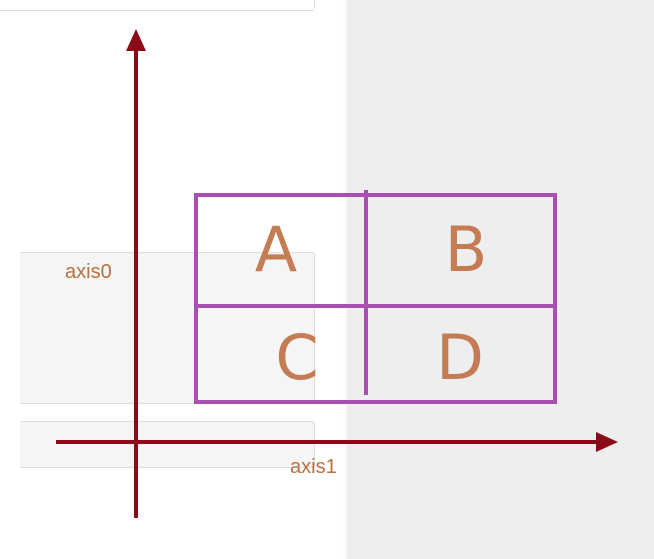  What do you see at coordinates (466, 249) in the screenshot?
I see `cell-b-label: B` at bounding box center [466, 249].